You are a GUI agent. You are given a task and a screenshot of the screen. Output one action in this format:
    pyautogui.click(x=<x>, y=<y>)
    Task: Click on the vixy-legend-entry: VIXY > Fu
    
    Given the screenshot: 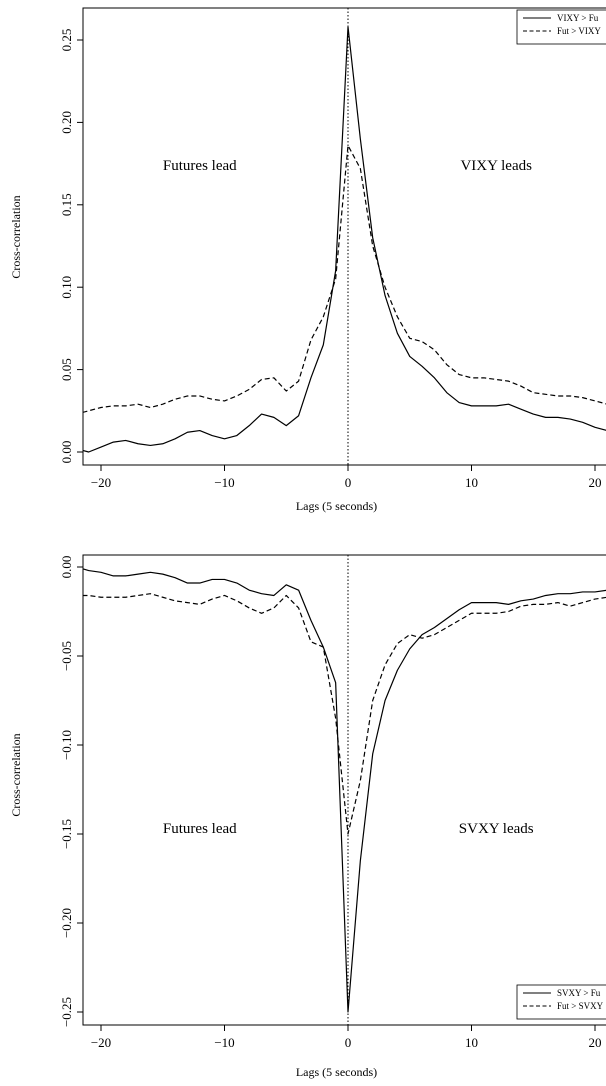 What is the action you would take?
    pyautogui.click(x=578, y=18)
    